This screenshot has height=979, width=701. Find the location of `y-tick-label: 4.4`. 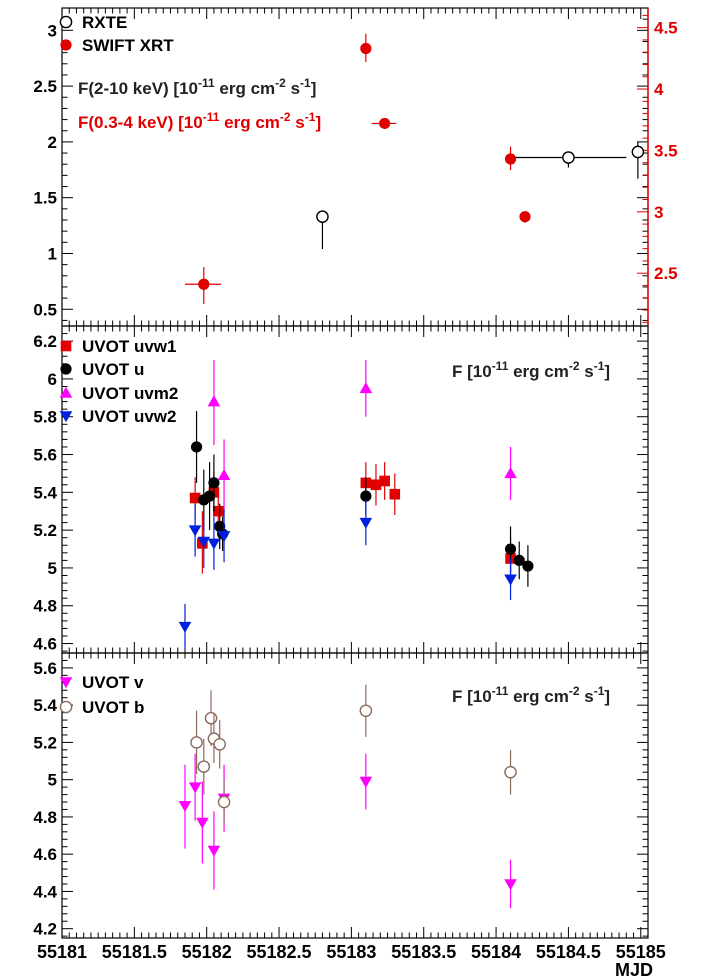

y-tick-label: 4.4 is located at coordinates (45, 891).